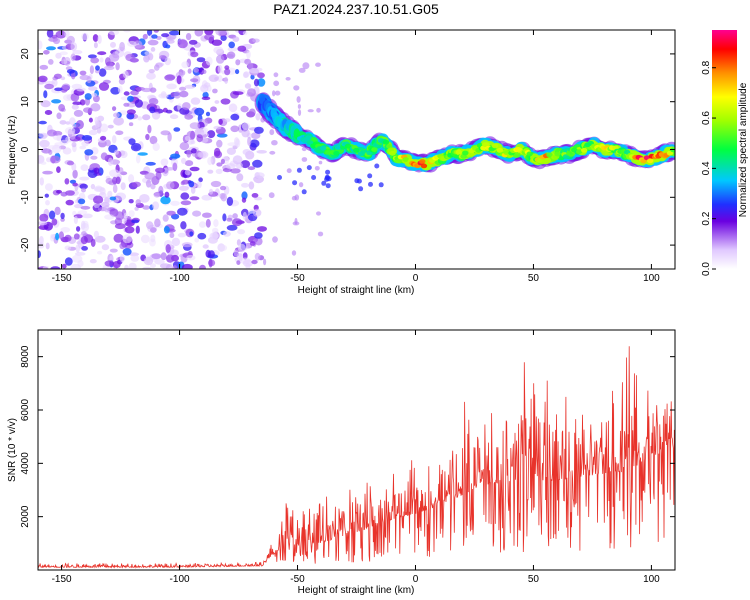  What do you see at coordinates (356, 9) in the screenshot?
I see `figure-title: PAZ1.2024.237.10.51.G05` at bounding box center [356, 9].